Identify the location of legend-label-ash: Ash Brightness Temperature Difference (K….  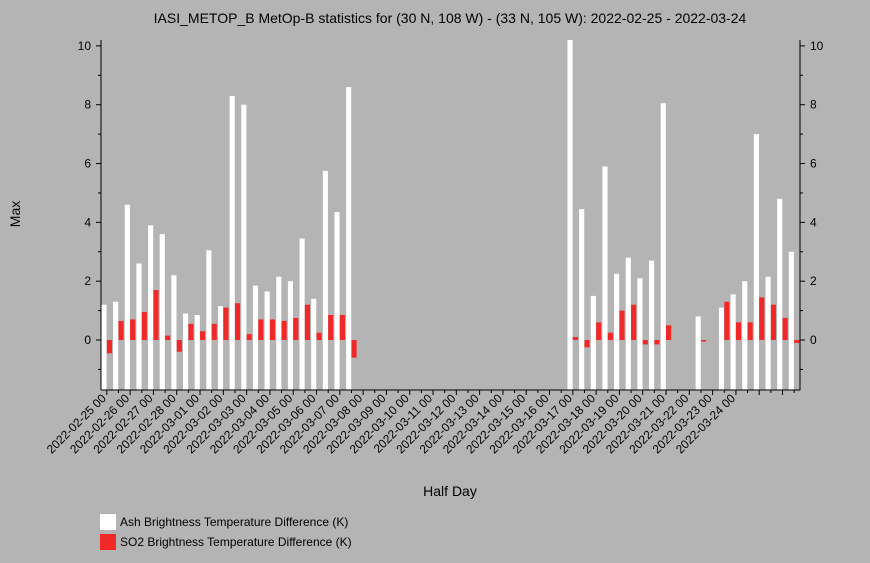
(234, 522).